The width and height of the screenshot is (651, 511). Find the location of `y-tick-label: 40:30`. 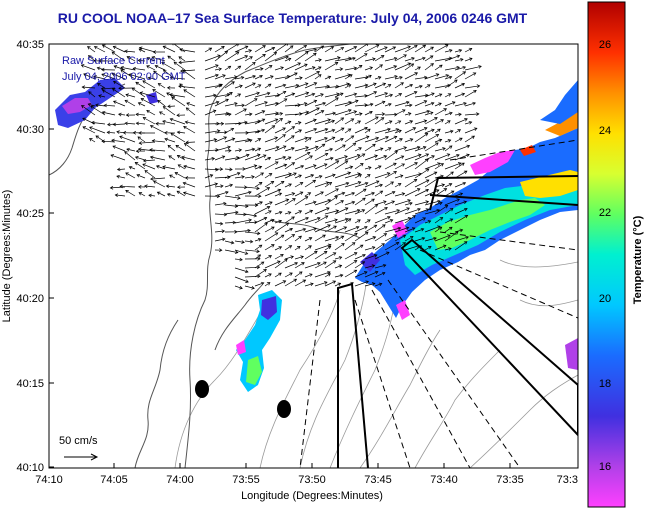

y-tick-label: 40:30 is located at coordinates (30, 130).